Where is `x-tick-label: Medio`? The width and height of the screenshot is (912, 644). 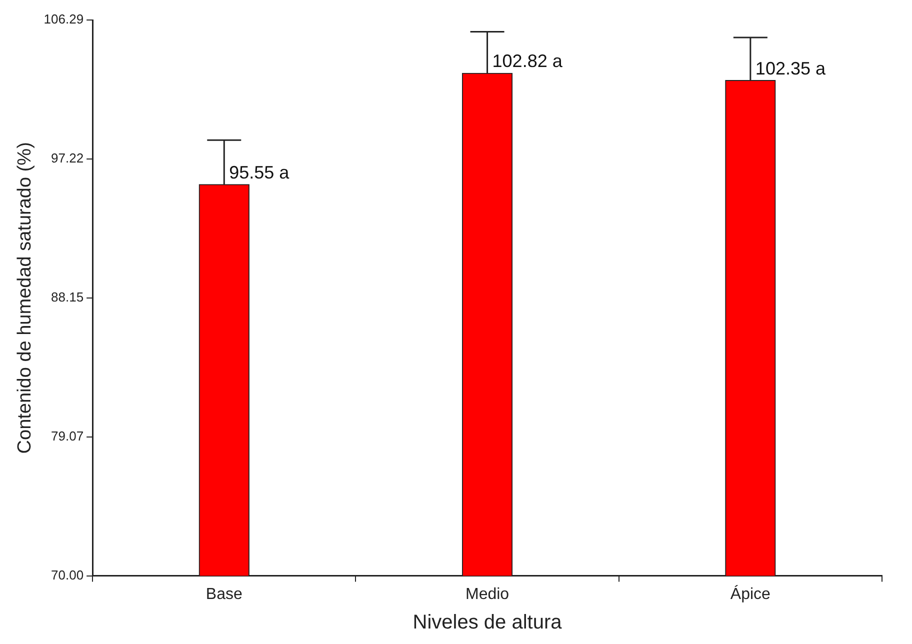
x-tick-label: Medio is located at coordinates (487, 594).